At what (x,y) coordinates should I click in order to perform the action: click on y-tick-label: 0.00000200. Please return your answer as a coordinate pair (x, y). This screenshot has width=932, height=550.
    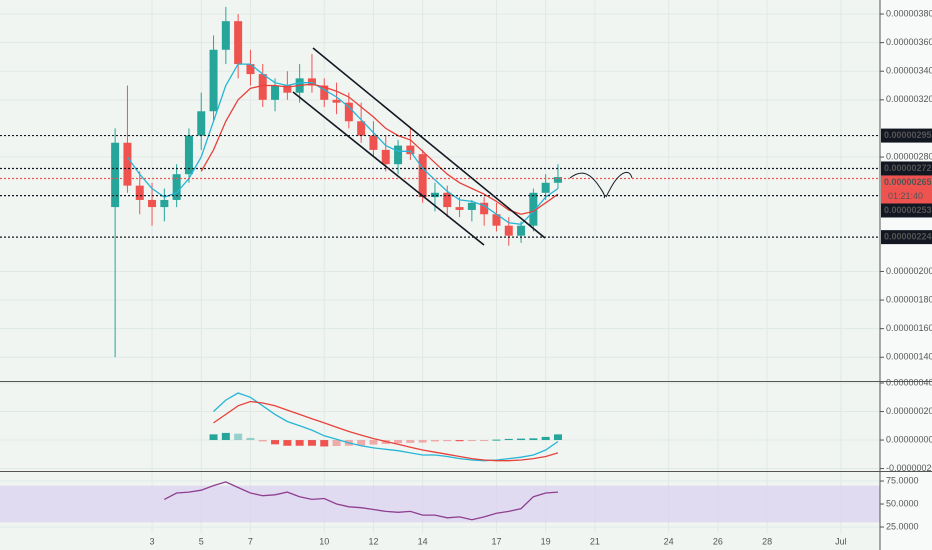
    Looking at the image, I should click on (909, 271).